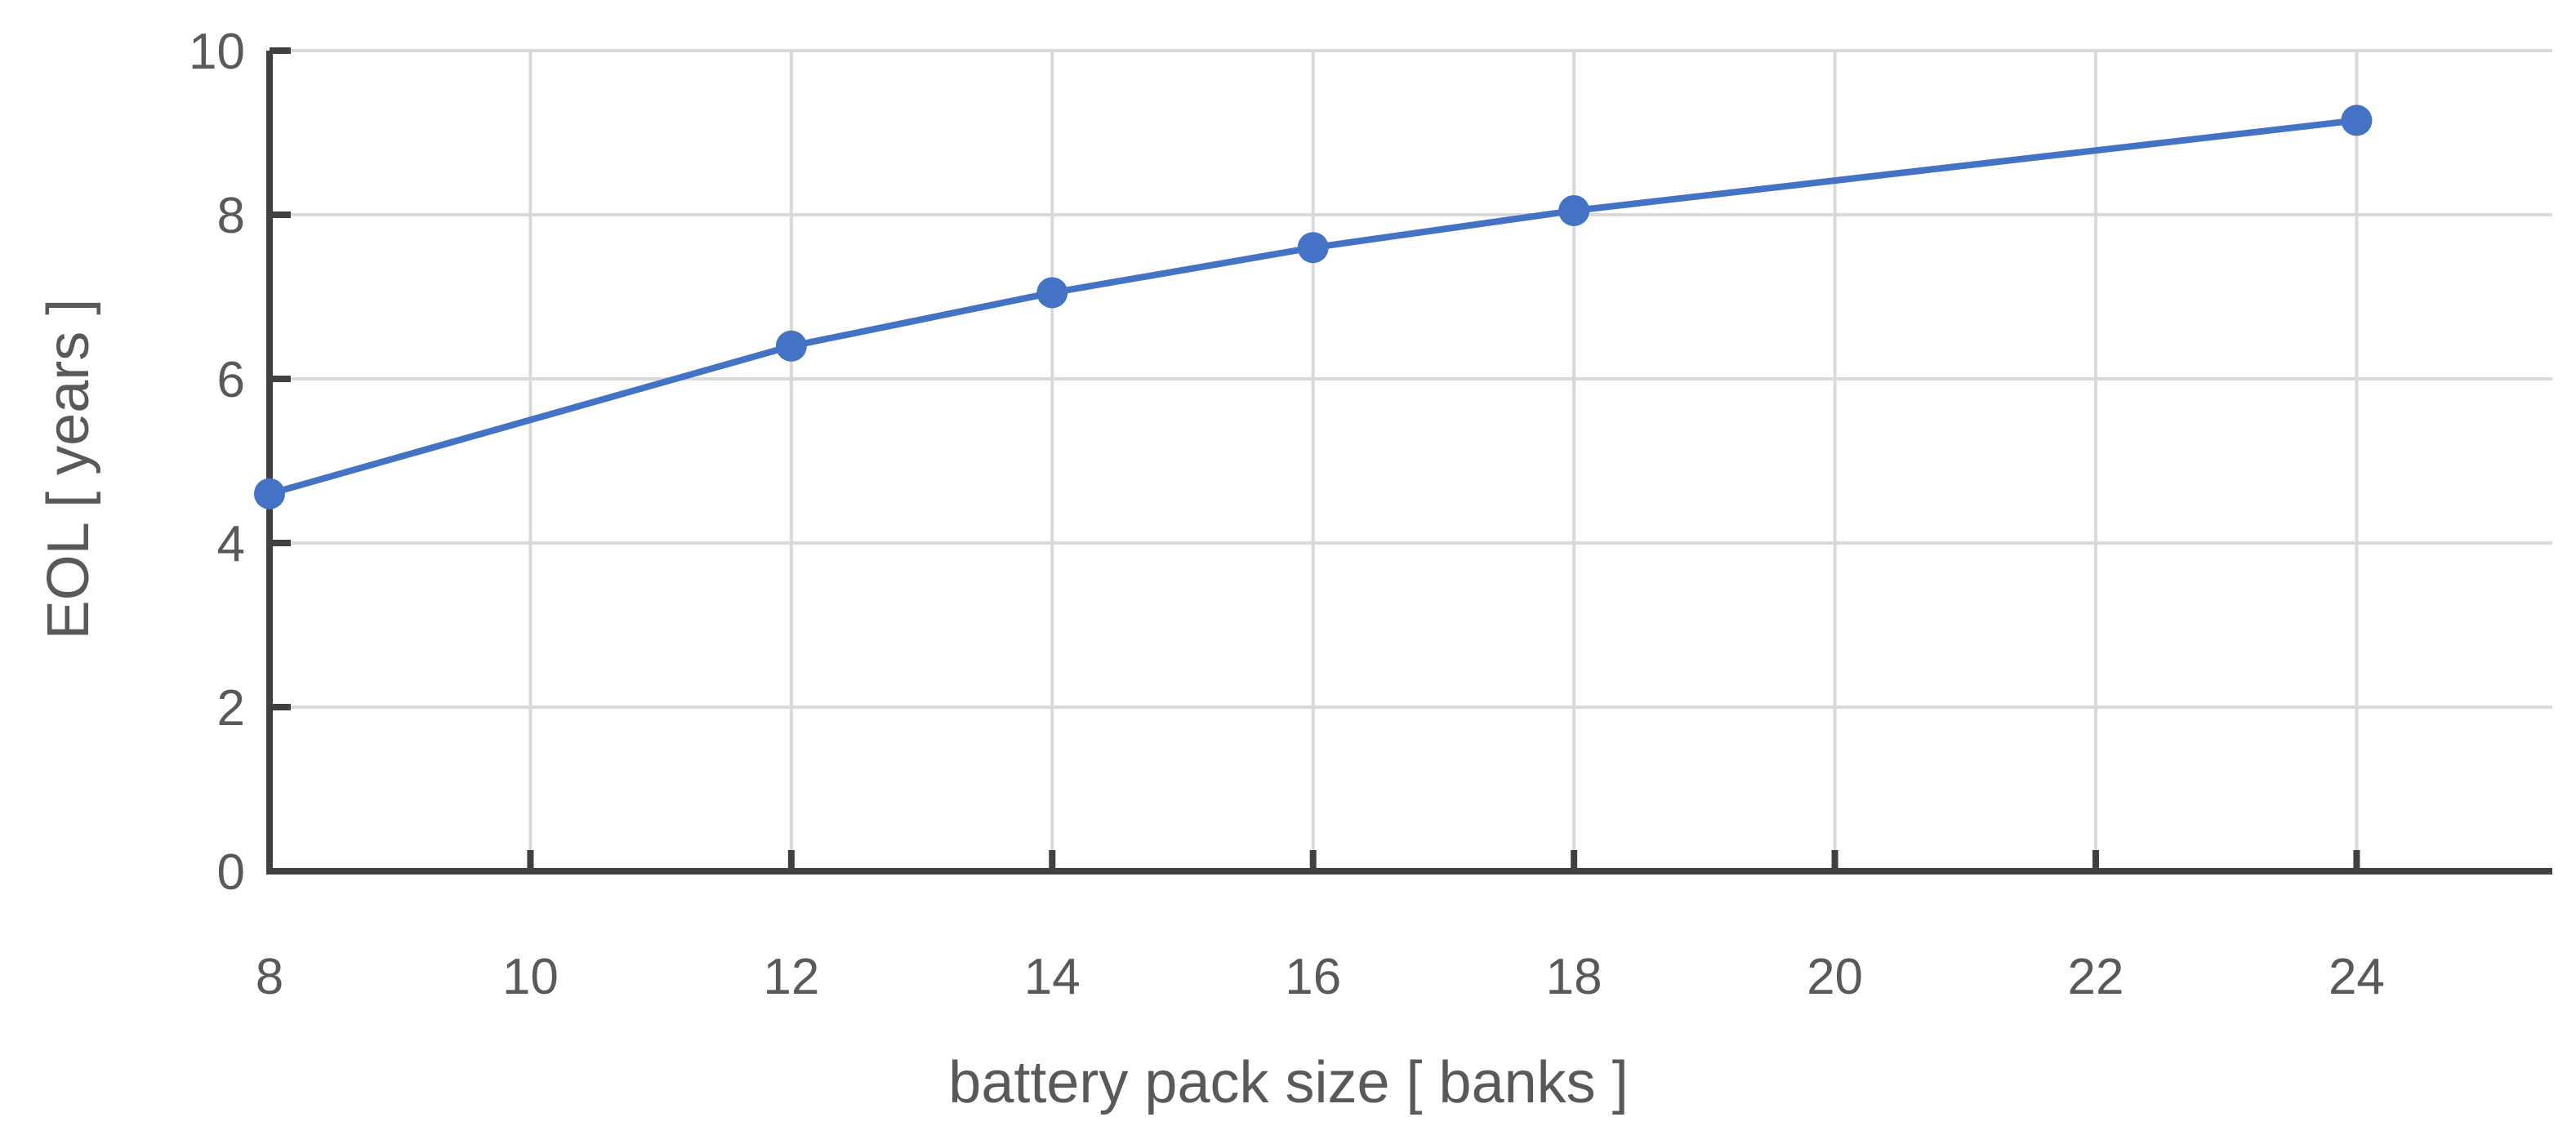 The image size is (2576, 1135). I want to click on x-tick-label: 24, so click(2357, 977).